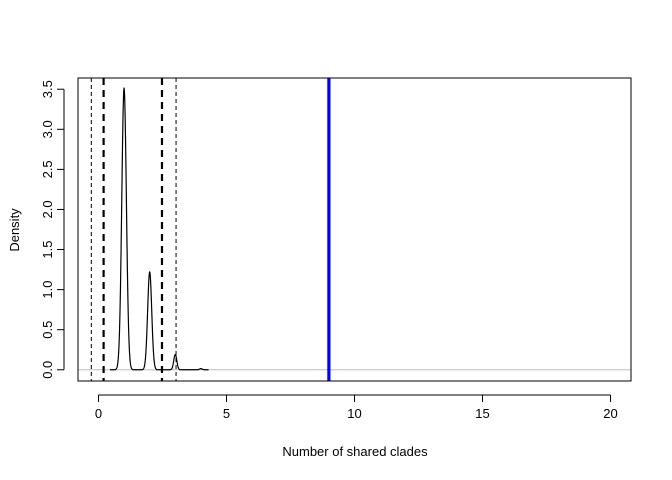 Image resolution: width=672 pixels, height=480 pixels. I want to click on x-tick-label: 5, so click(226, 413).